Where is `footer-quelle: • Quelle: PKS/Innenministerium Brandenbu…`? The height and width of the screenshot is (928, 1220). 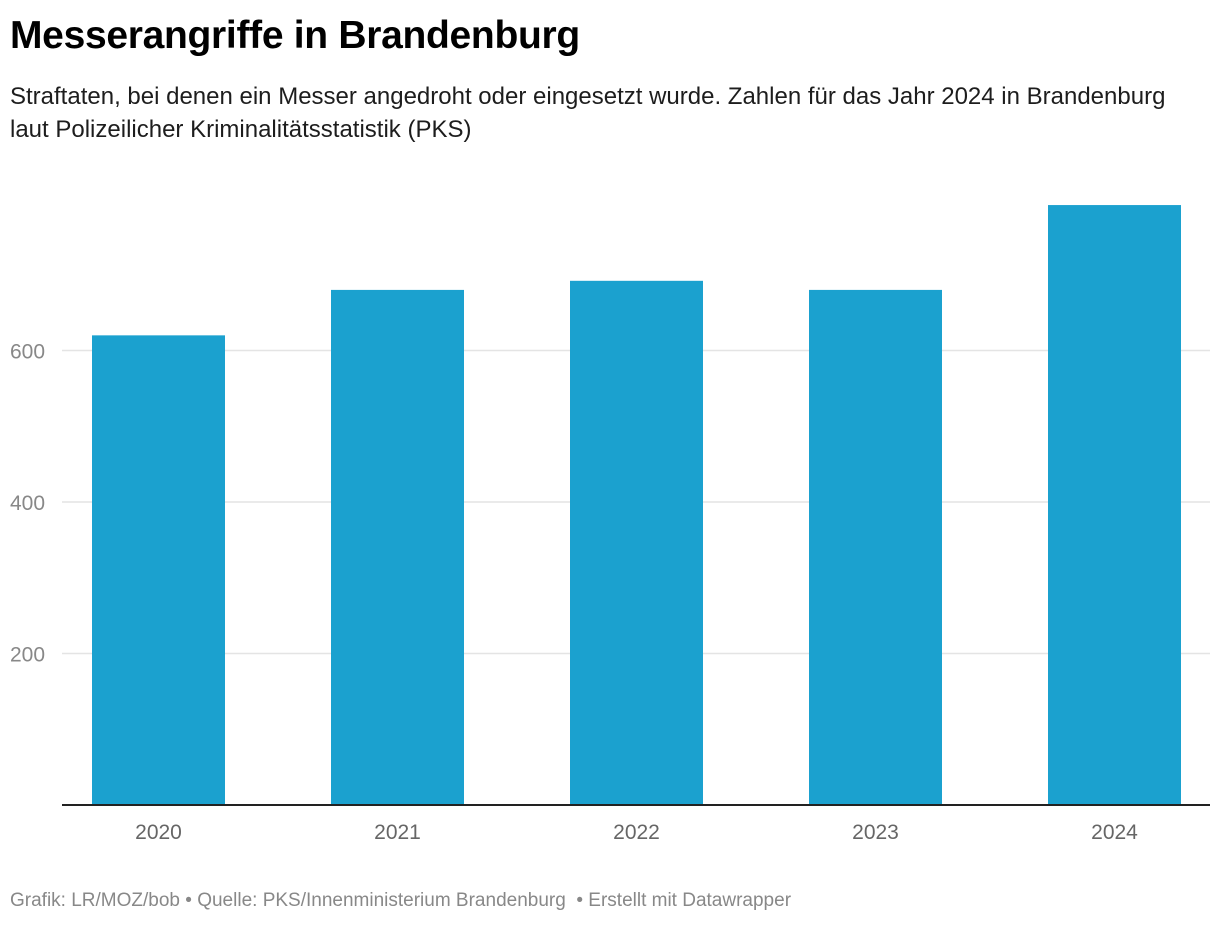
footer-quelle: • Quelle: PKS/Innenministerium Brandenbu… is located at coordinates (376, 900).